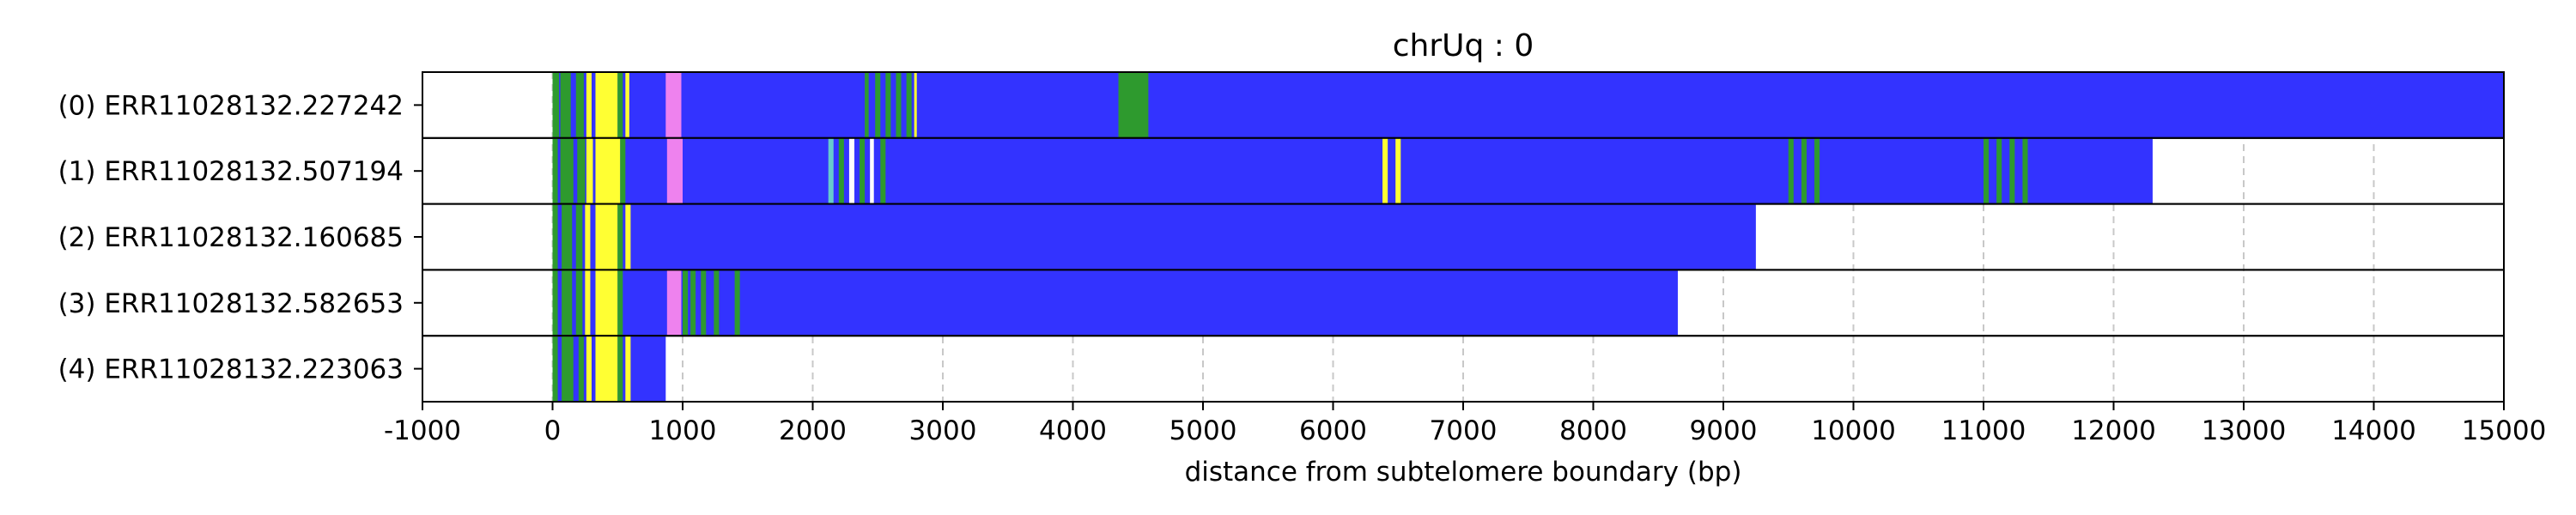 The image size is (2576, 515). I want to click on x-tick-label: 1000, so click(683, 430).